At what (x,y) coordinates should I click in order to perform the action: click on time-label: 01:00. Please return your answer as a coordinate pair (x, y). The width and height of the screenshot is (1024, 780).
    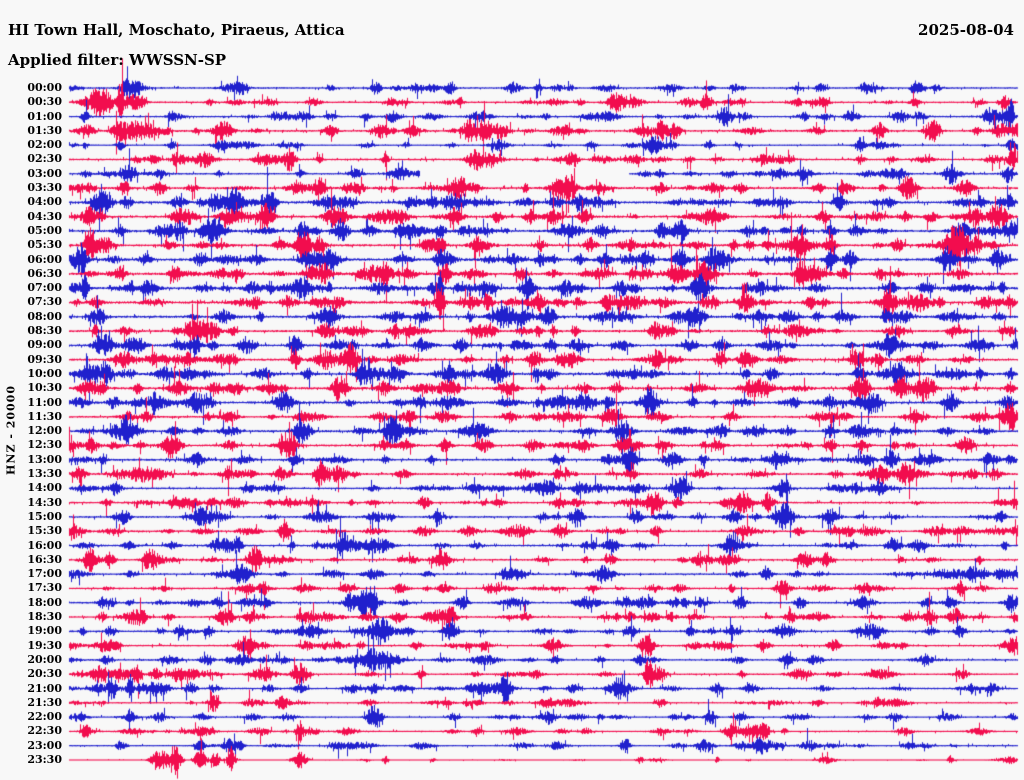
    Looking at the image, I should click on (44, 116).